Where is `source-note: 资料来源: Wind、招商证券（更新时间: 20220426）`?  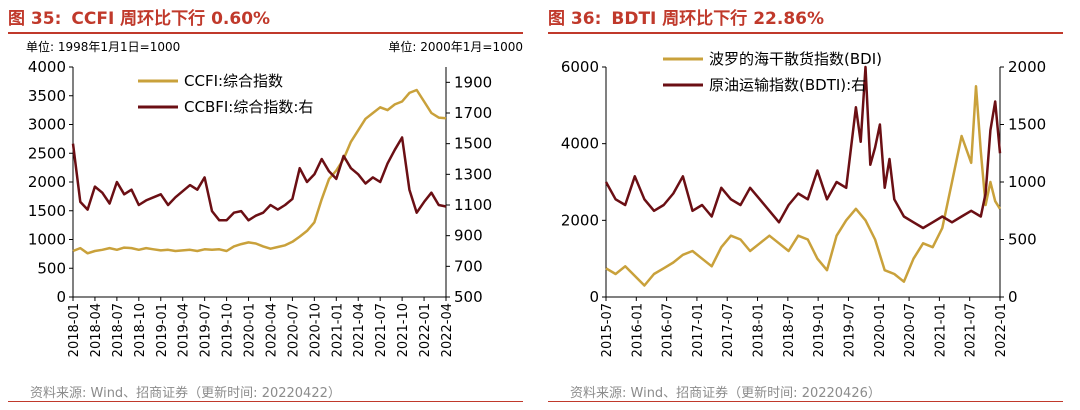 source-note: 资料来源: Wind、招商证券（更新时间: 20220426） is located at coordinates (725, 393).